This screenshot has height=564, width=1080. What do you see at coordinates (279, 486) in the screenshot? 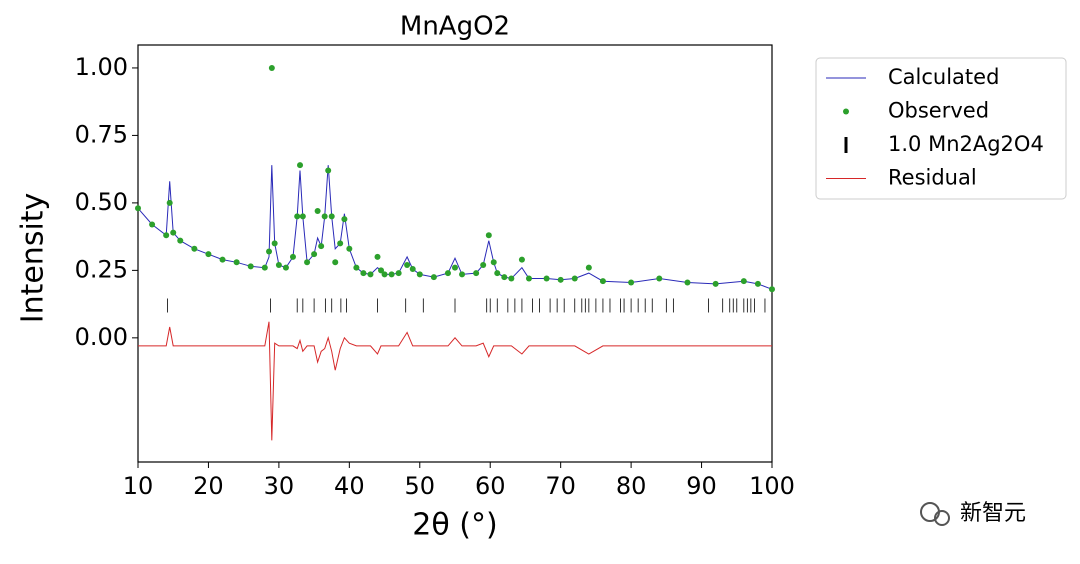
I see `x-tick-label: 30` at bounding box center [279, 486].